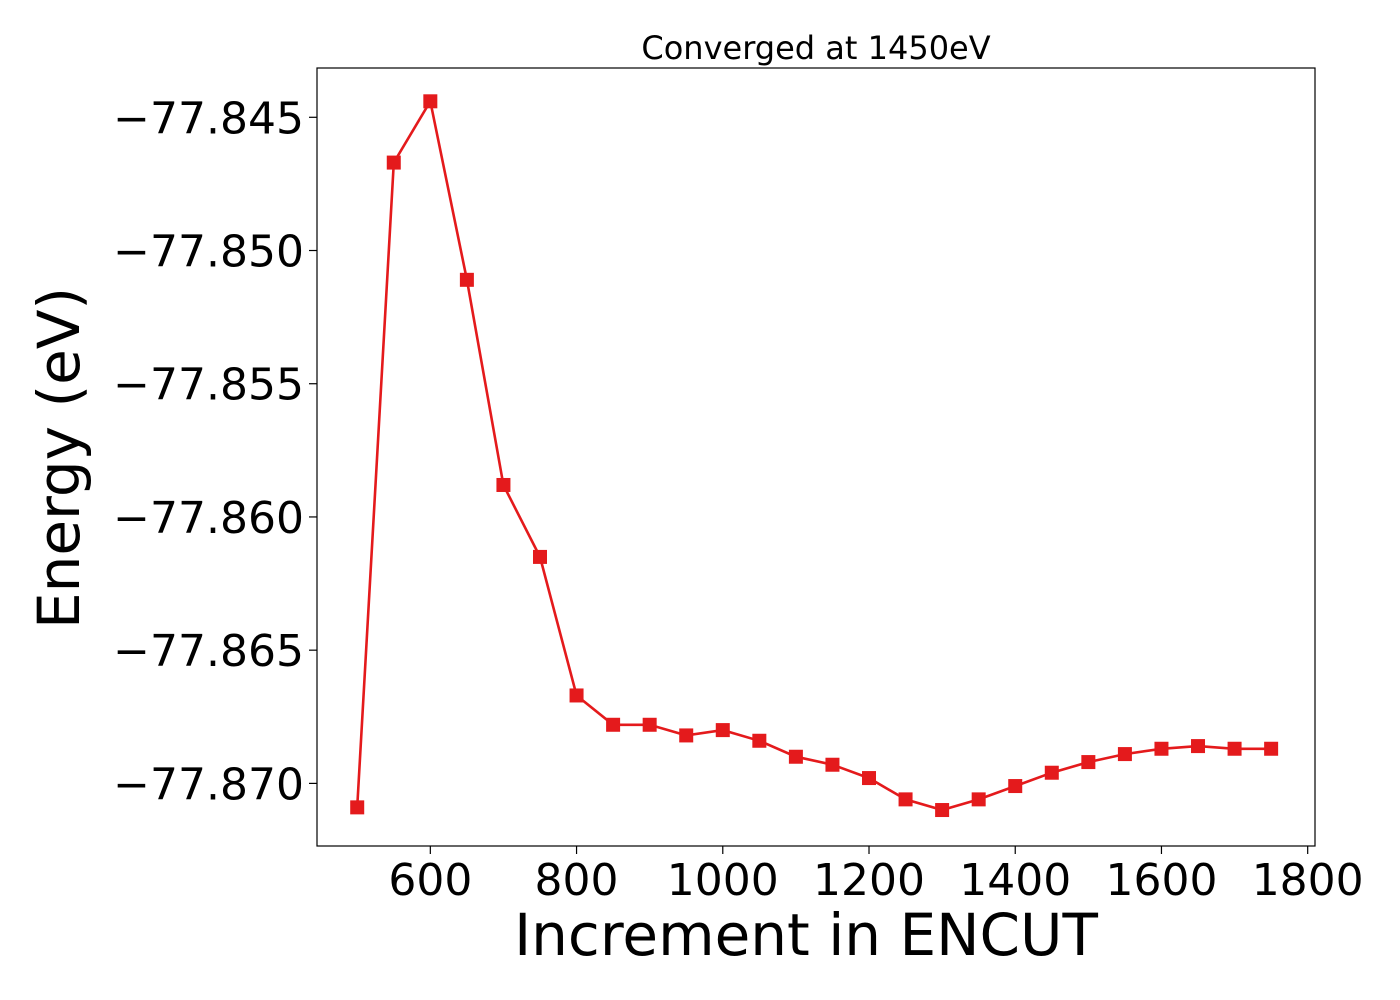 This screenshot has width=1400, height=1000. What do you see at coordinates (208, 118) in the screenshot?
I see `y-tick-label: −77.845` at bounding box center [208, 118].